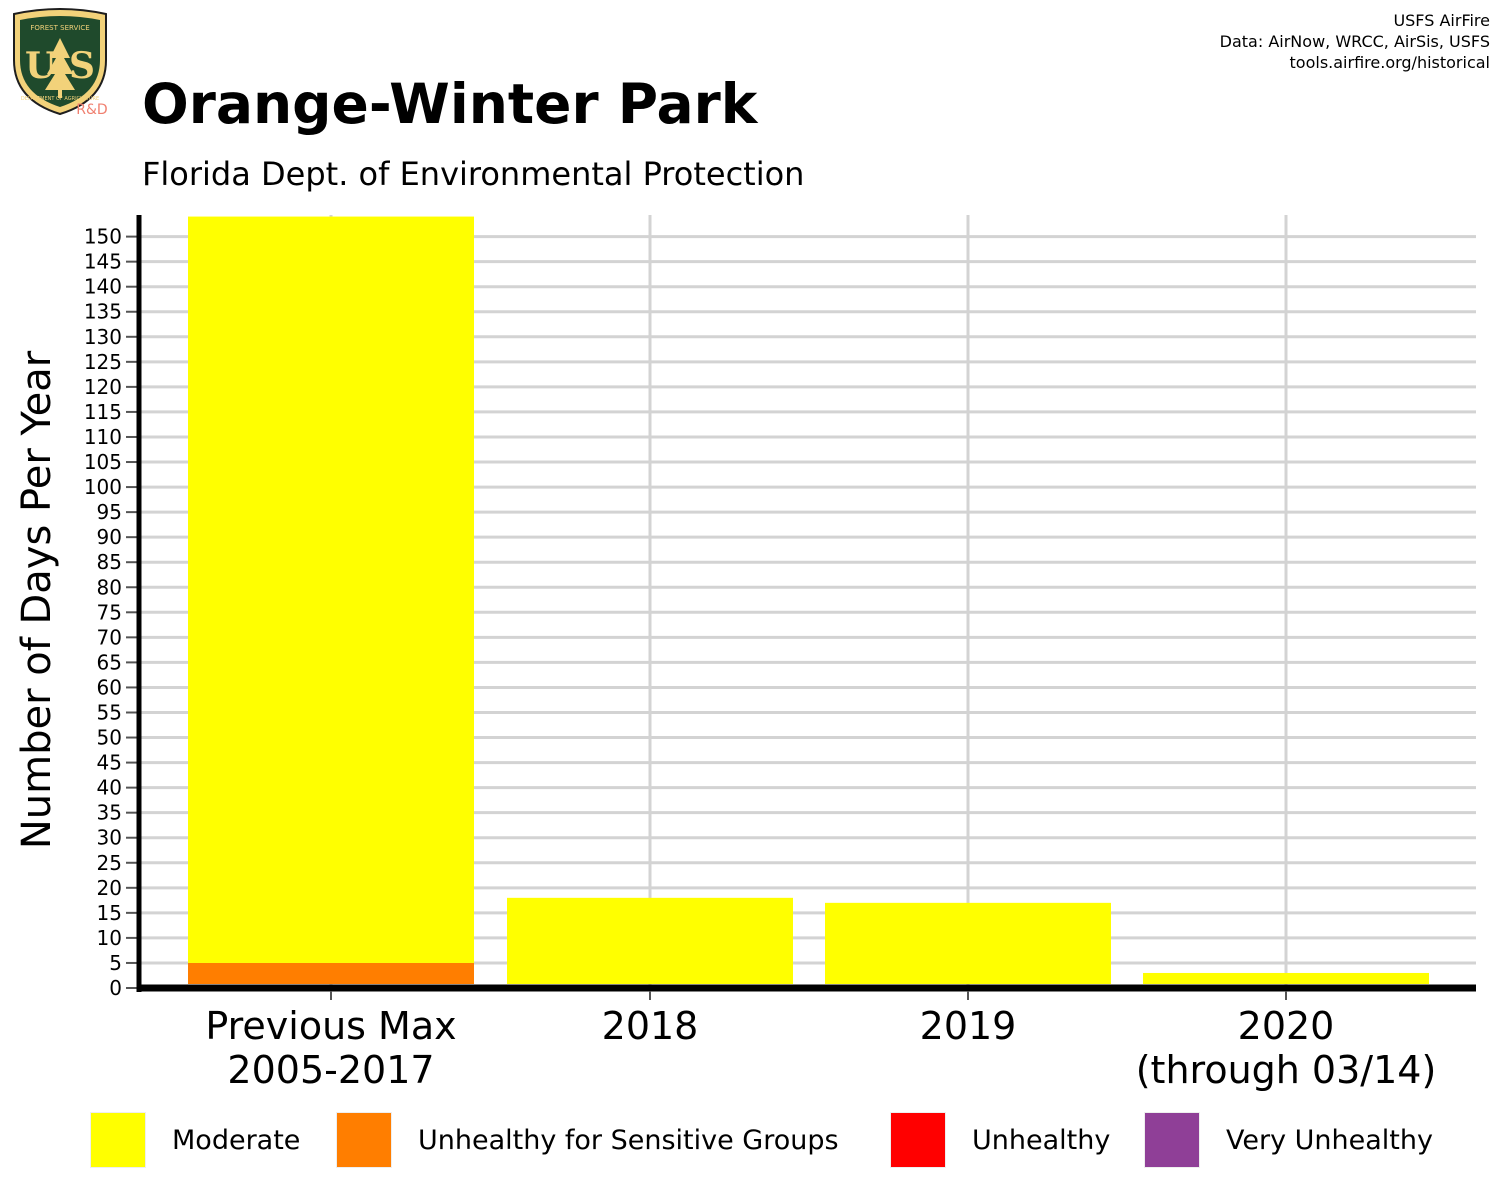 Image resolution: width=1500 pixels, height=1200 pixels. I want to click on y-tick-label: 70, so click(109, 637).